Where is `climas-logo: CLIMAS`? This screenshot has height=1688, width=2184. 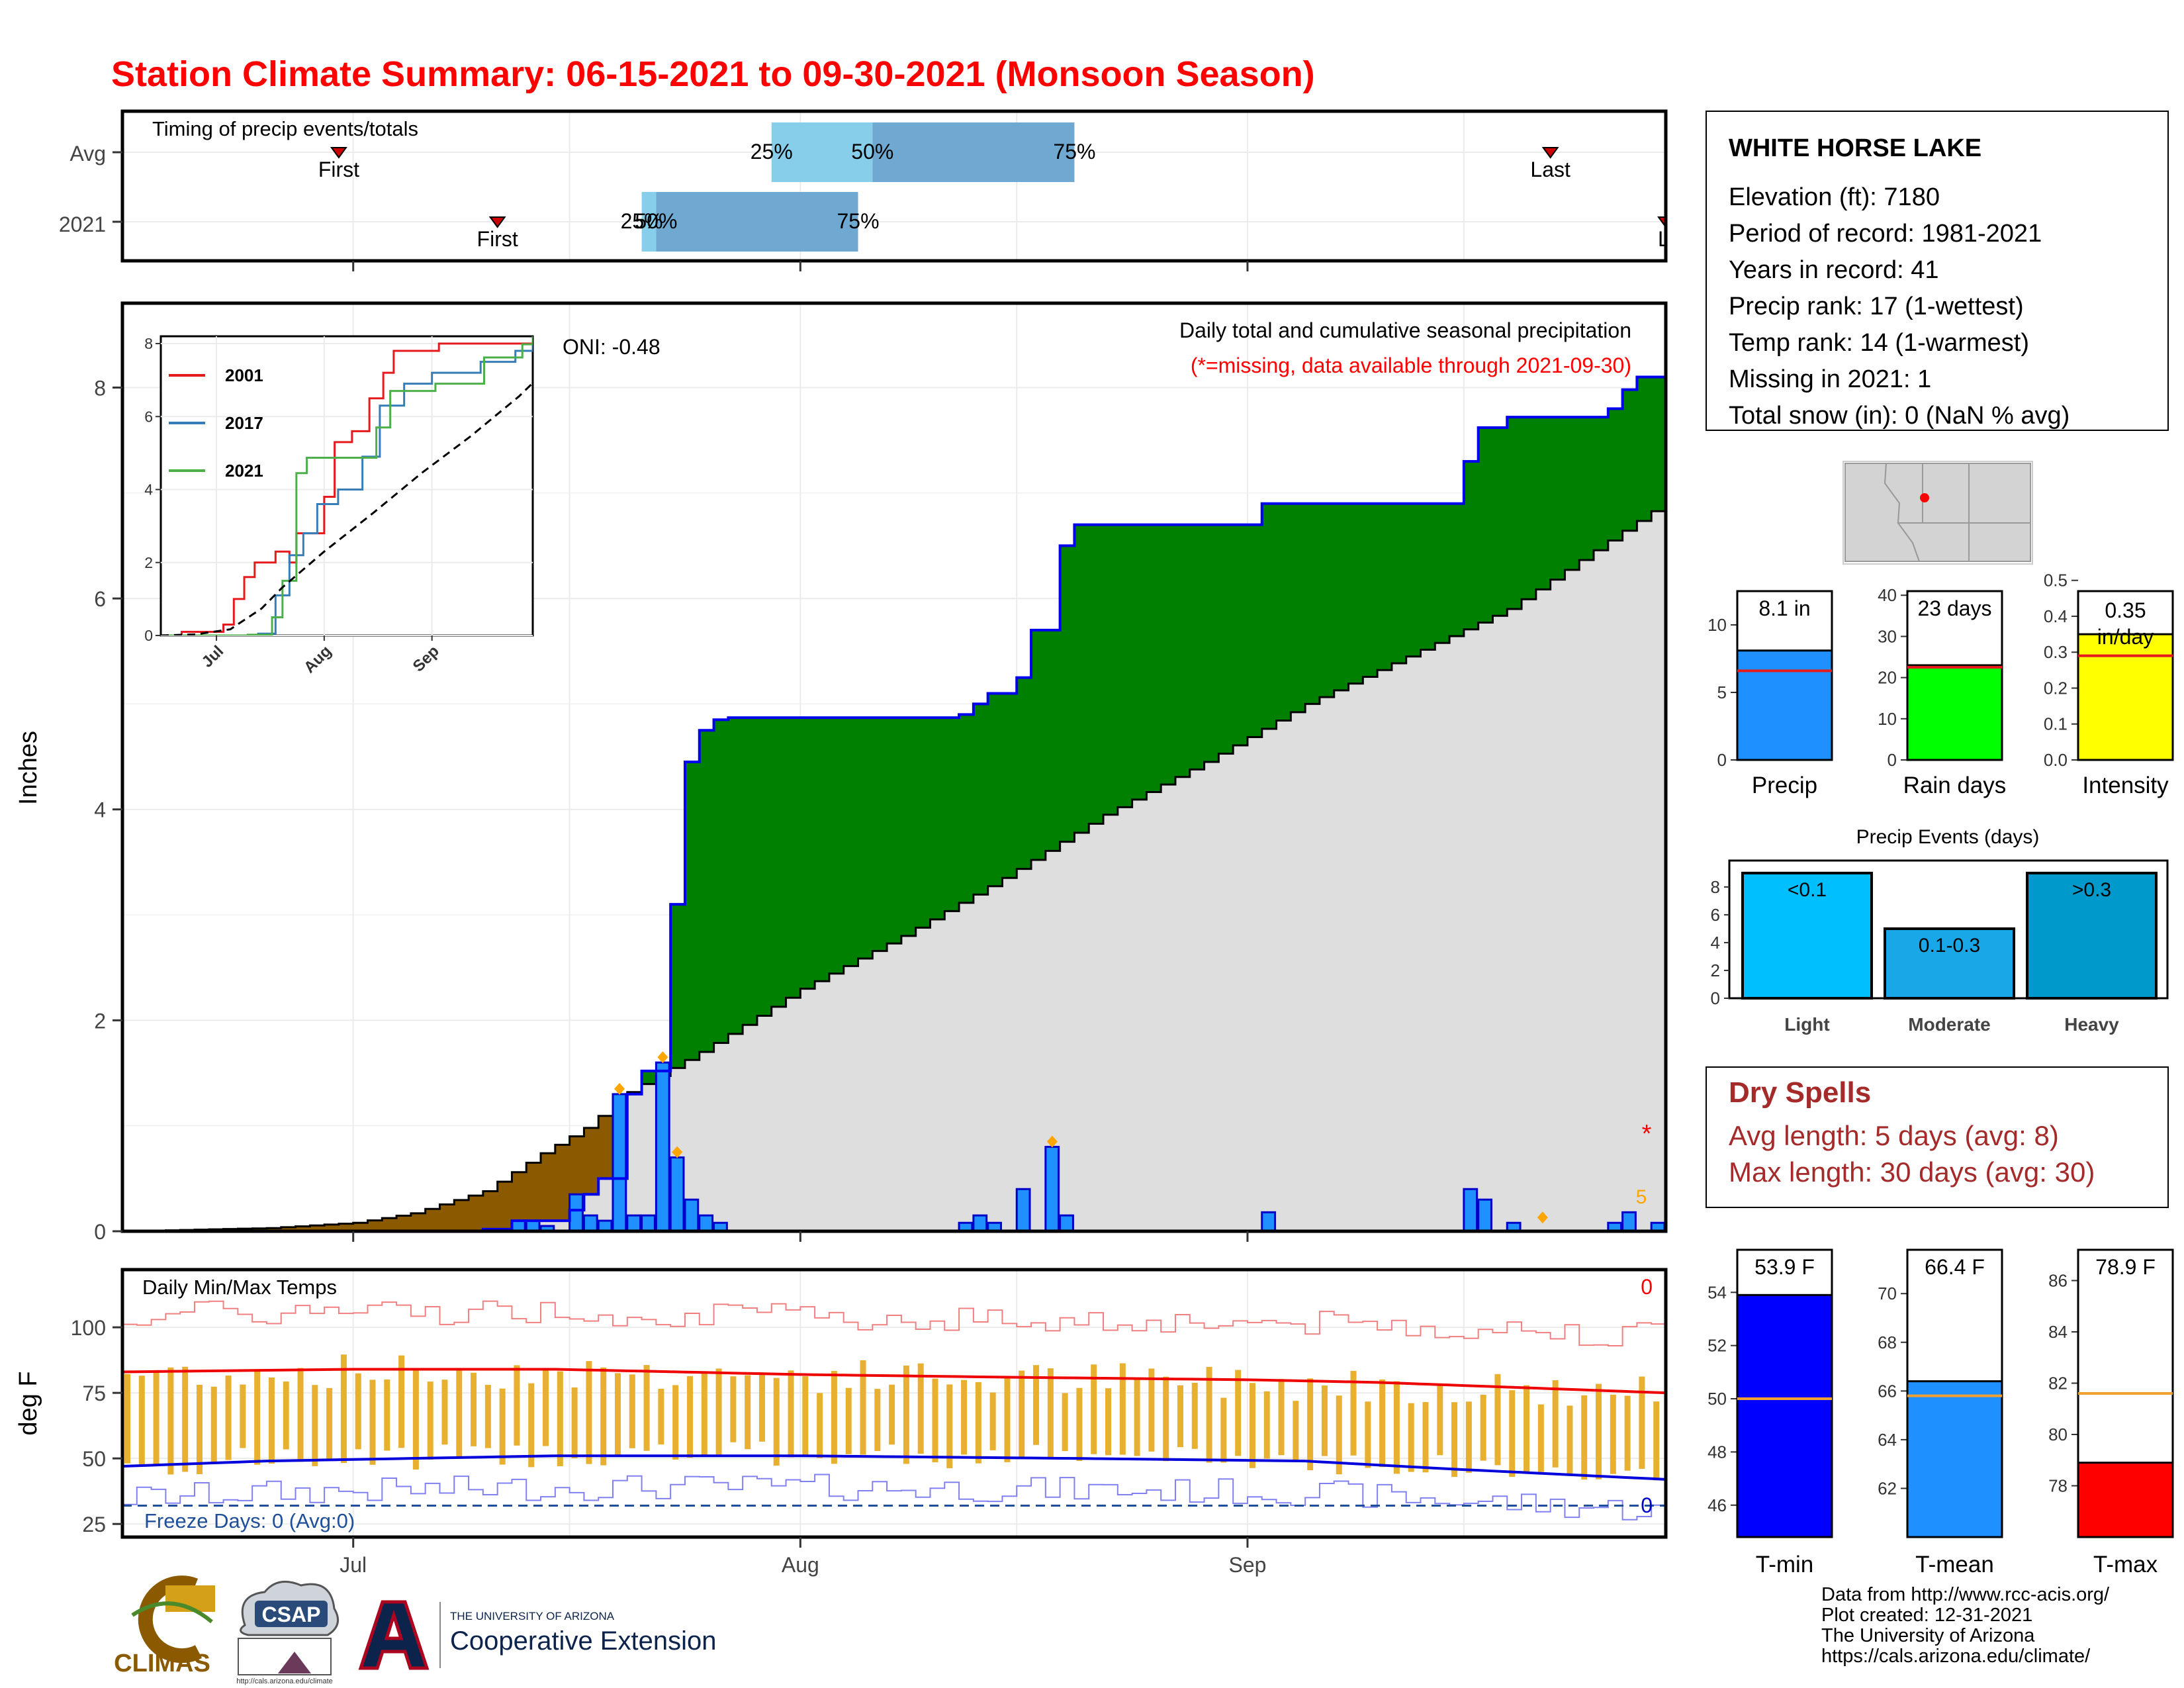 climas-logo: CLIMAS is located at coordinates (164, 1626).